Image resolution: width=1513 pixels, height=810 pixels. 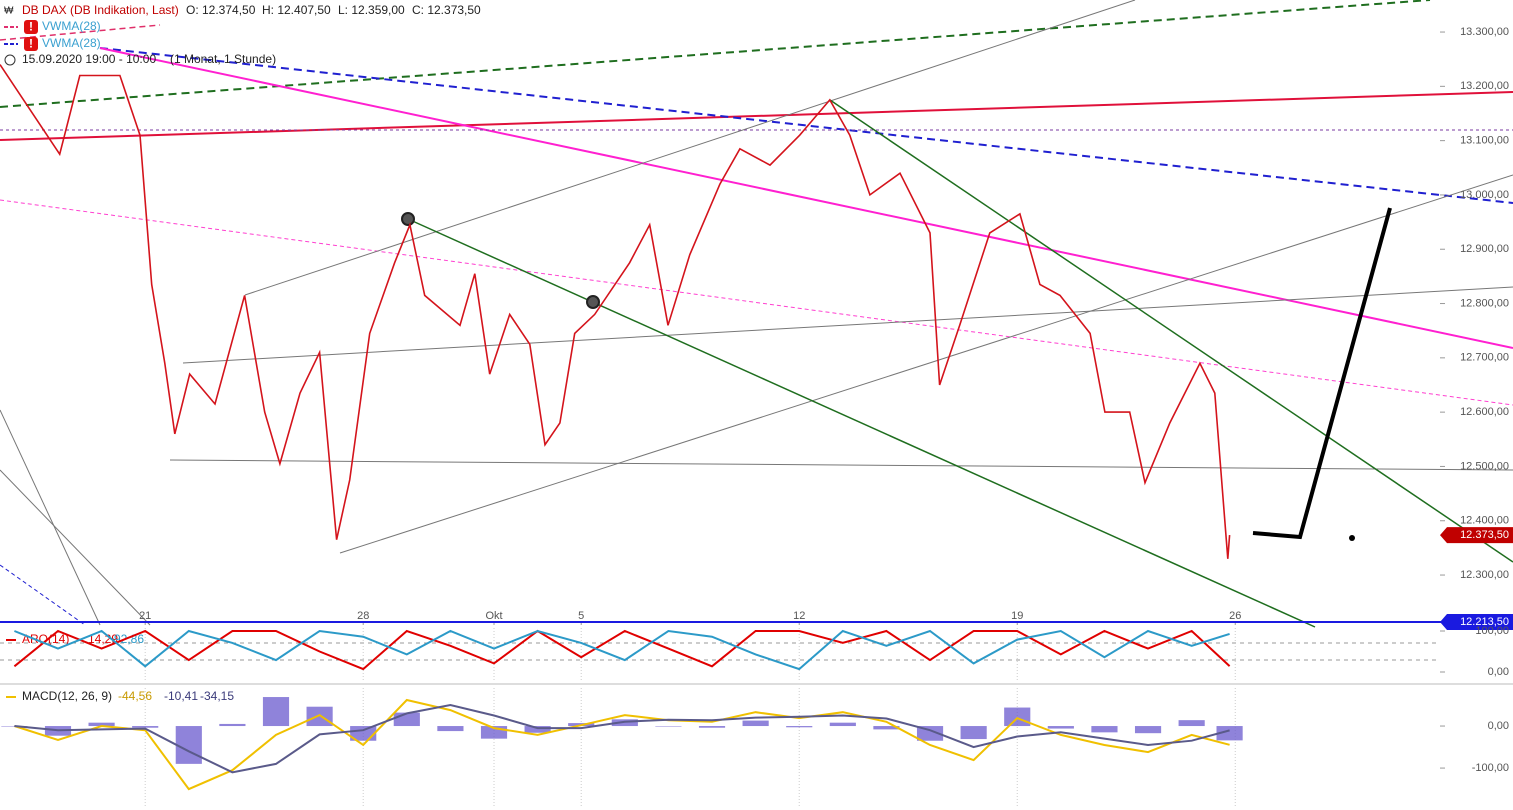 What do you see at coordinates (221, 10) in the screenshot?
I see `ohlc-open: O: 12.374,50` at bounding box center [221, 10].